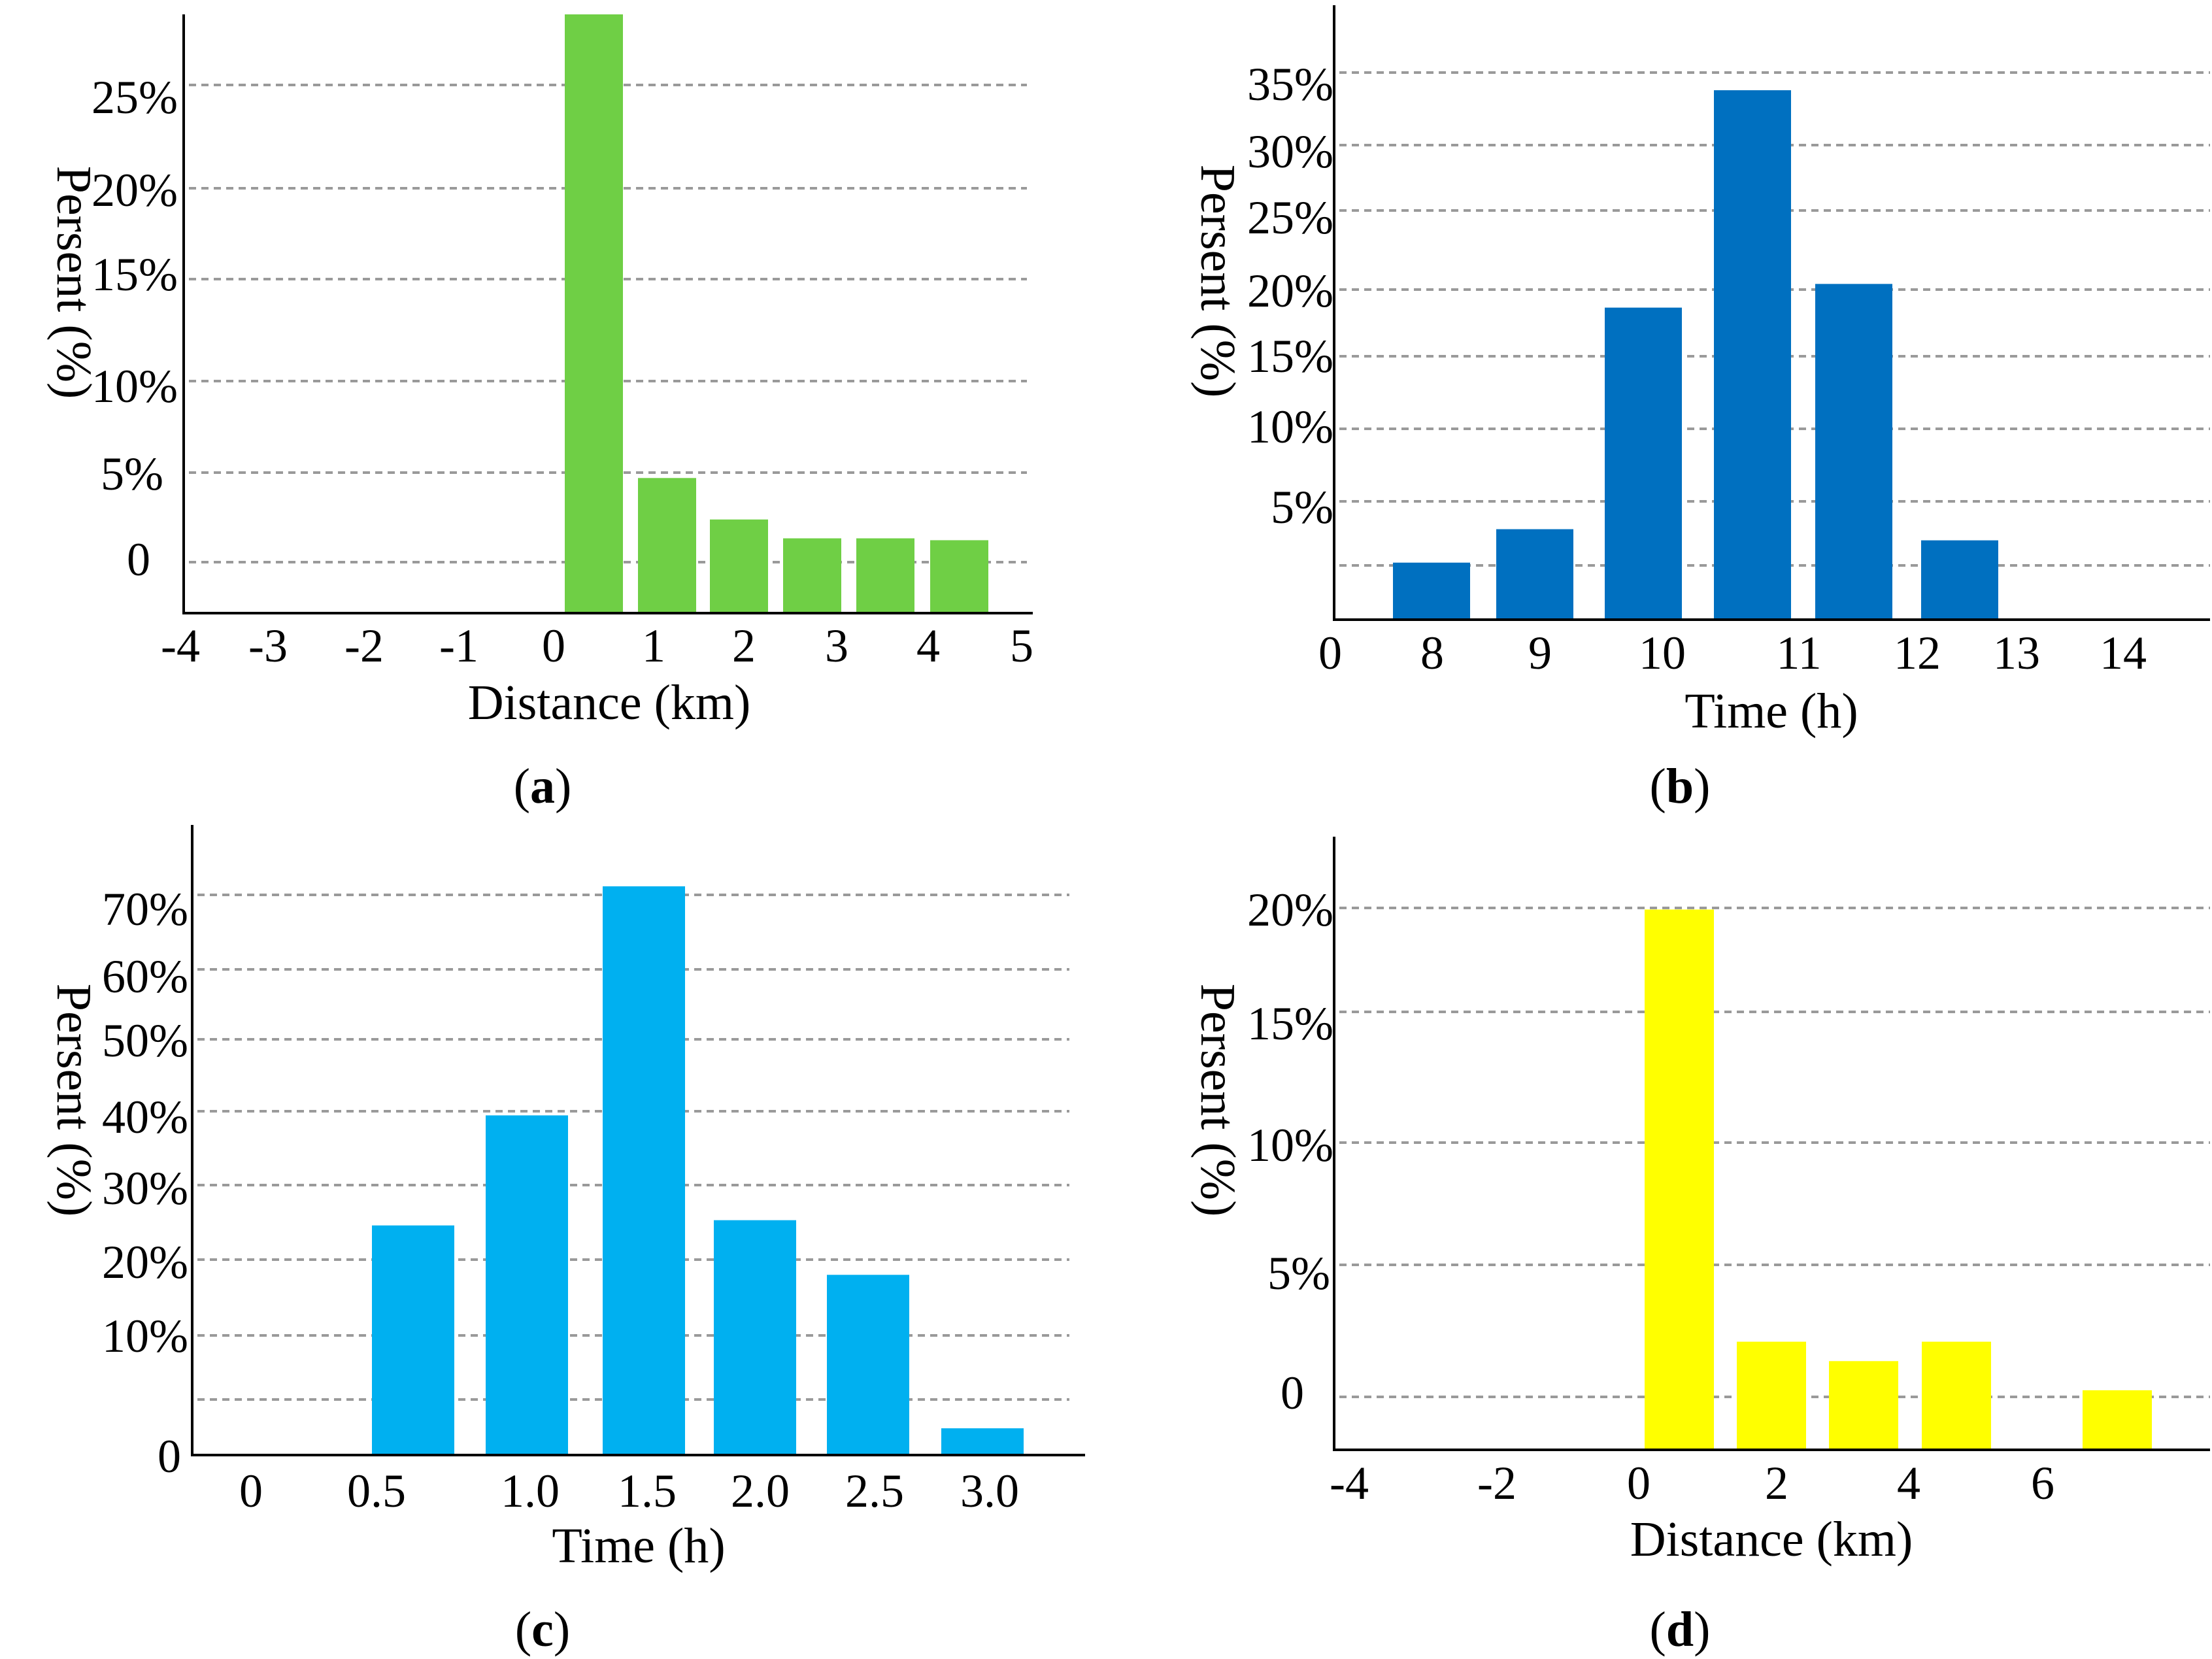 The image size is (2212, 1659). What do you see at coordinates (1662, 653) in the screenshot?
I see `x-tick-label: 10` at bounding box center [1662, 653].